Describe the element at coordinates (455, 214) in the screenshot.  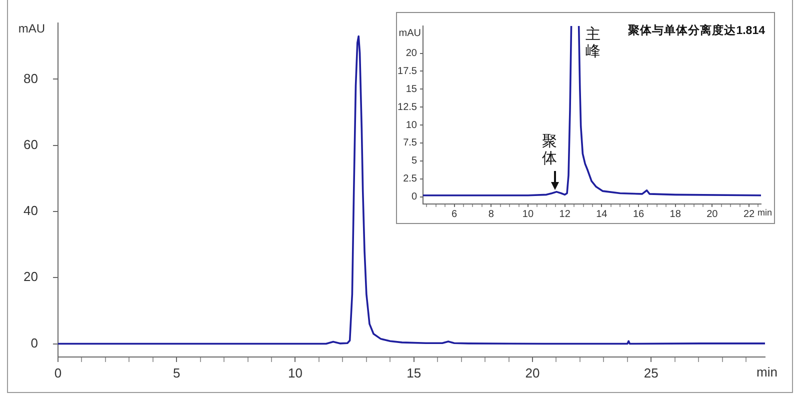
I see `x-tick-label: 6` at that location.